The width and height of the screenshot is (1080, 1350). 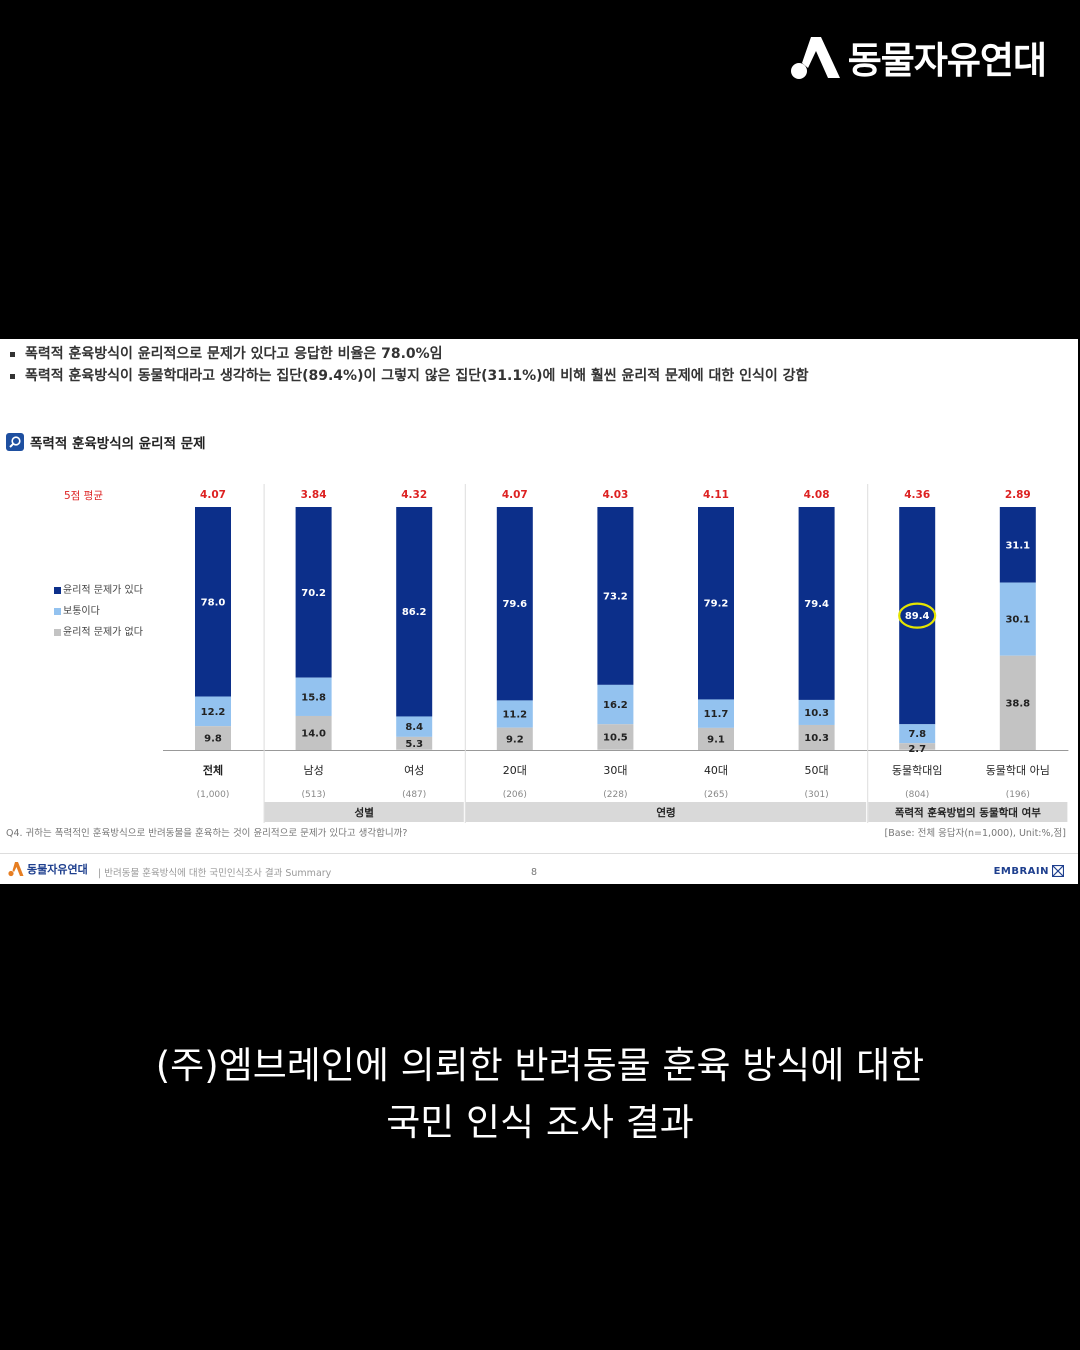 I want to click on group-label: 연령, so click(x=665, y=812).